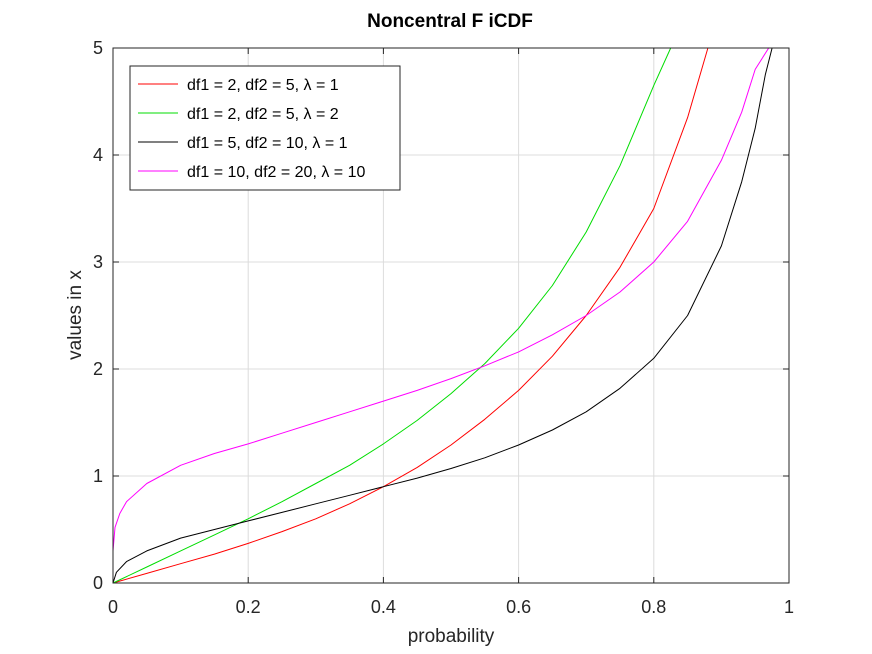  Describe the element at coordinates (98, 476) in the screenshot. I see `y-tick-label: 1` at that location.